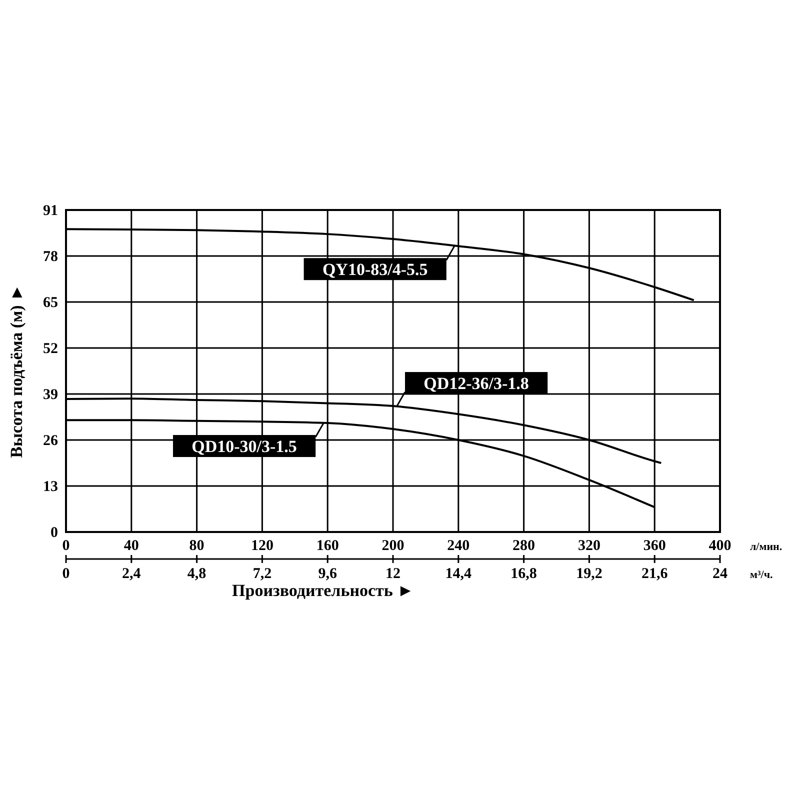 This screenshot has width=800, height=800. I want to click on x2-tick-label: 12, so click(393, 574).